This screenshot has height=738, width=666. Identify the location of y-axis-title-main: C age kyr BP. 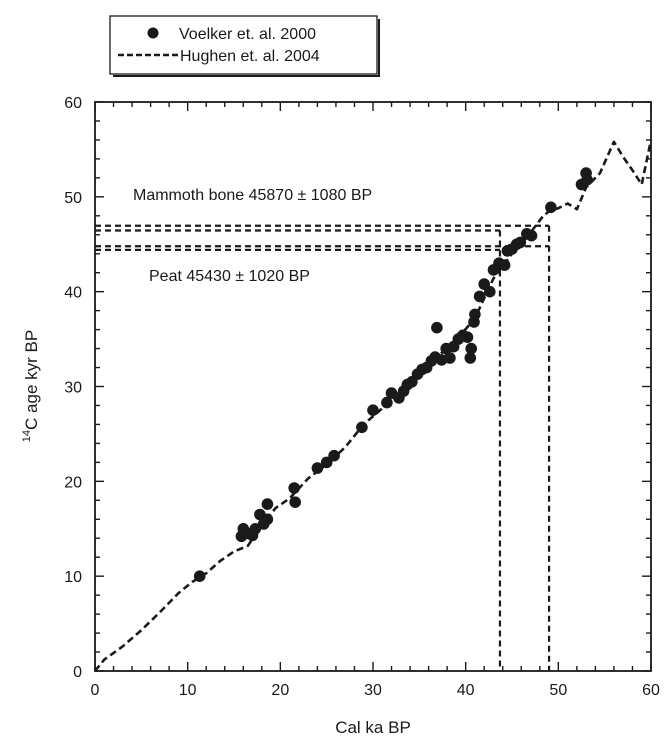
(31, 380).